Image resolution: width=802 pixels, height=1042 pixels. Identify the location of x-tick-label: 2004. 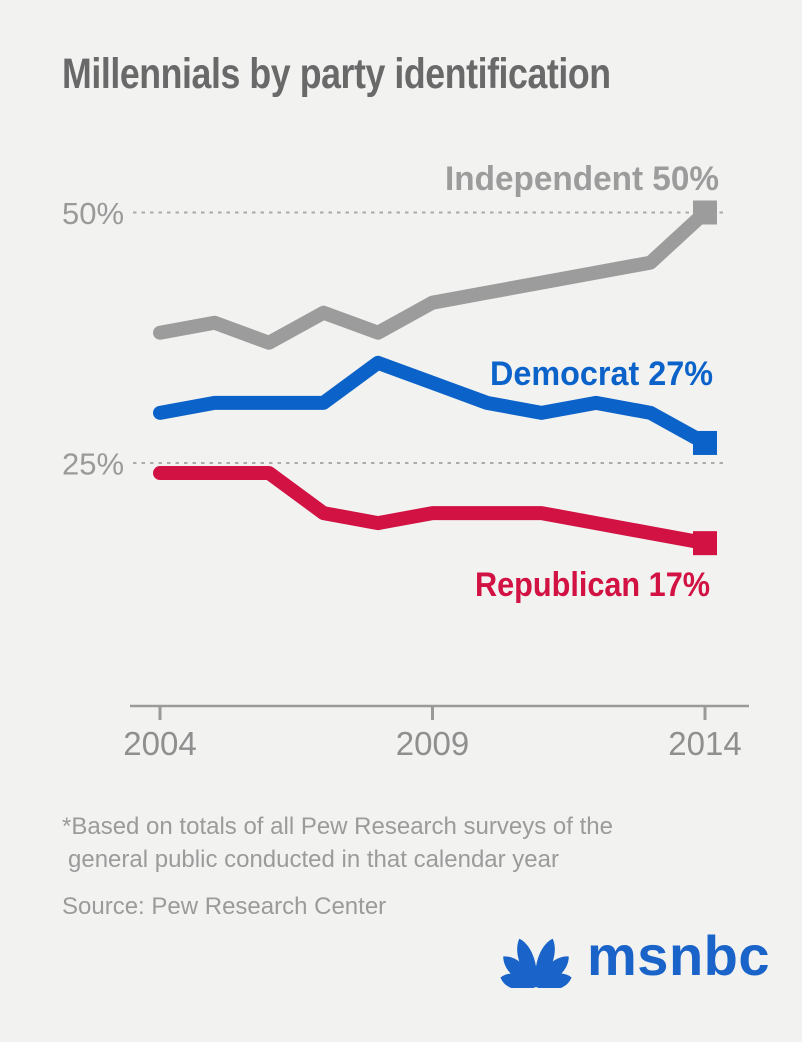
(159, 743).